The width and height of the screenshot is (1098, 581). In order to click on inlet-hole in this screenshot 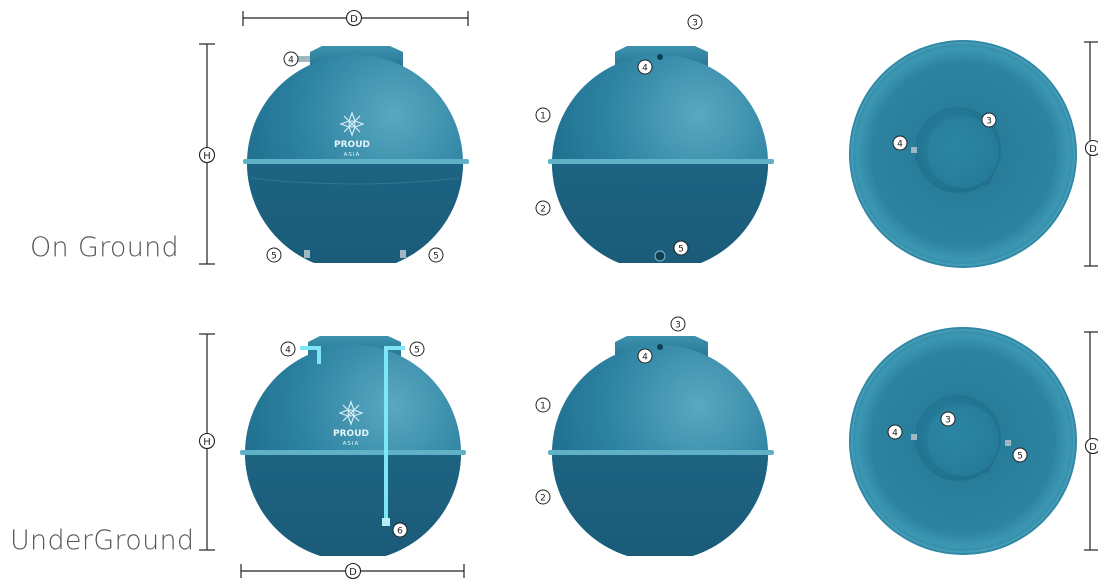, I will do `click(660, 57)`.